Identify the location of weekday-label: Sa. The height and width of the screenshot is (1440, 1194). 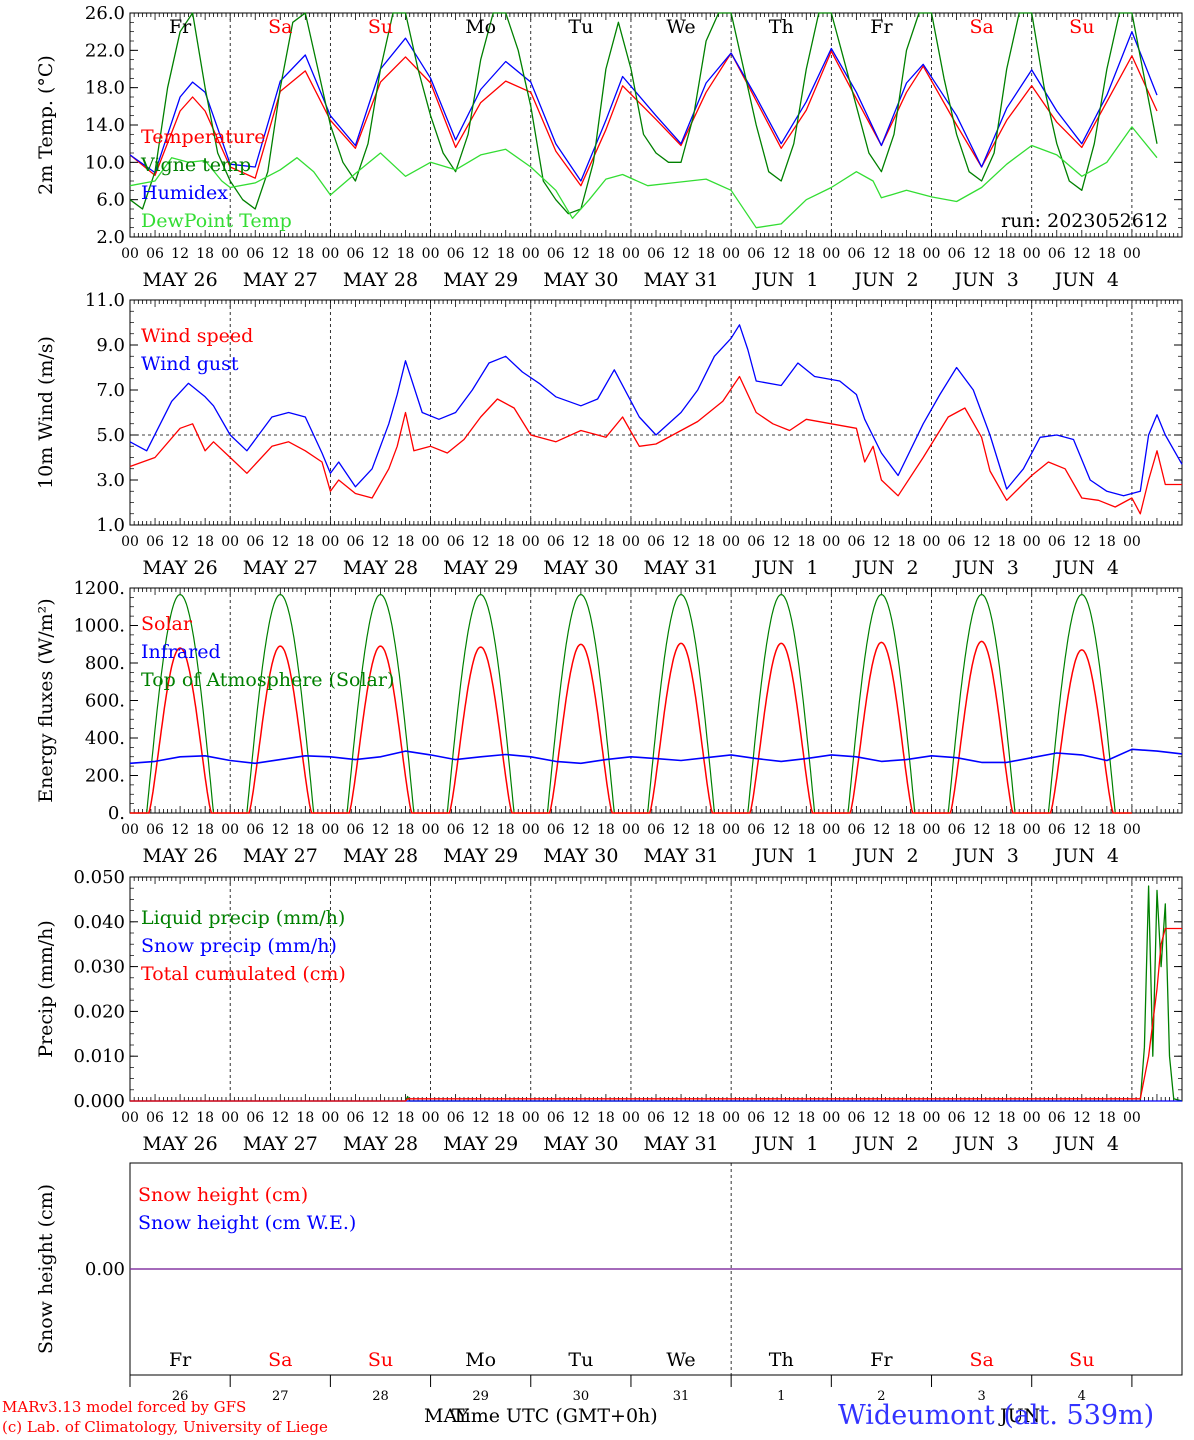
(981, 1360).